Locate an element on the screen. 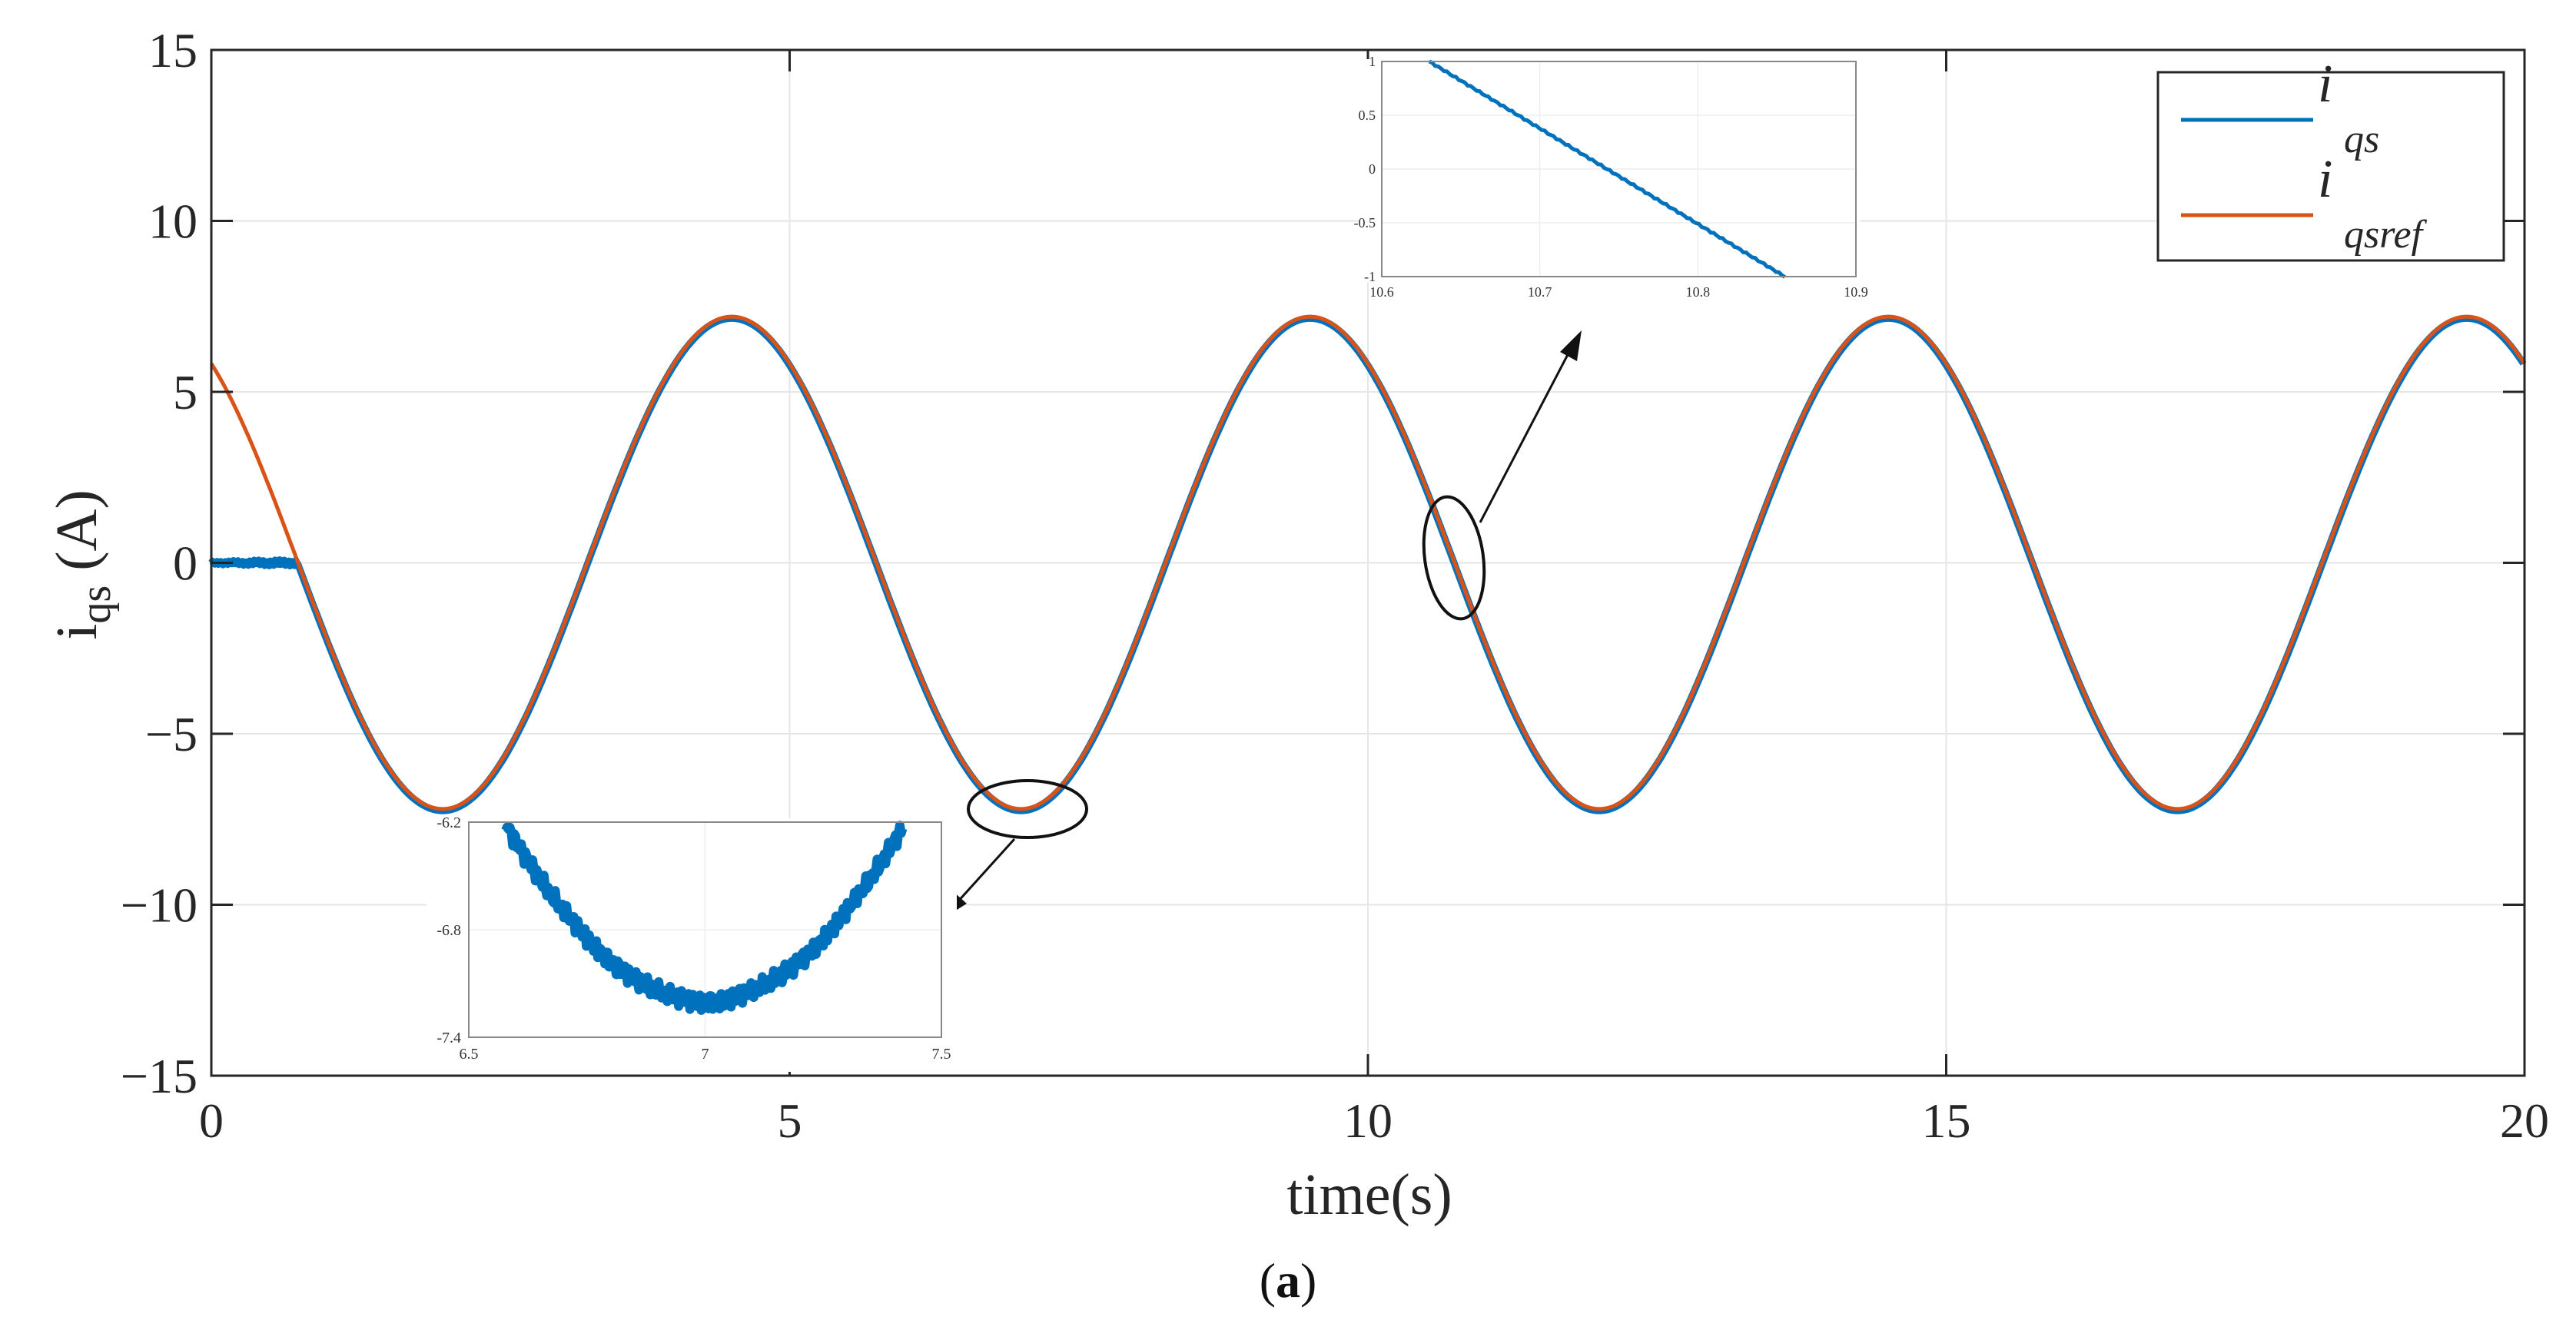 The width and height of the screenshot is (2576, 1340). zoom-arrowhead-crossing is located at coordinates (1571, 345).